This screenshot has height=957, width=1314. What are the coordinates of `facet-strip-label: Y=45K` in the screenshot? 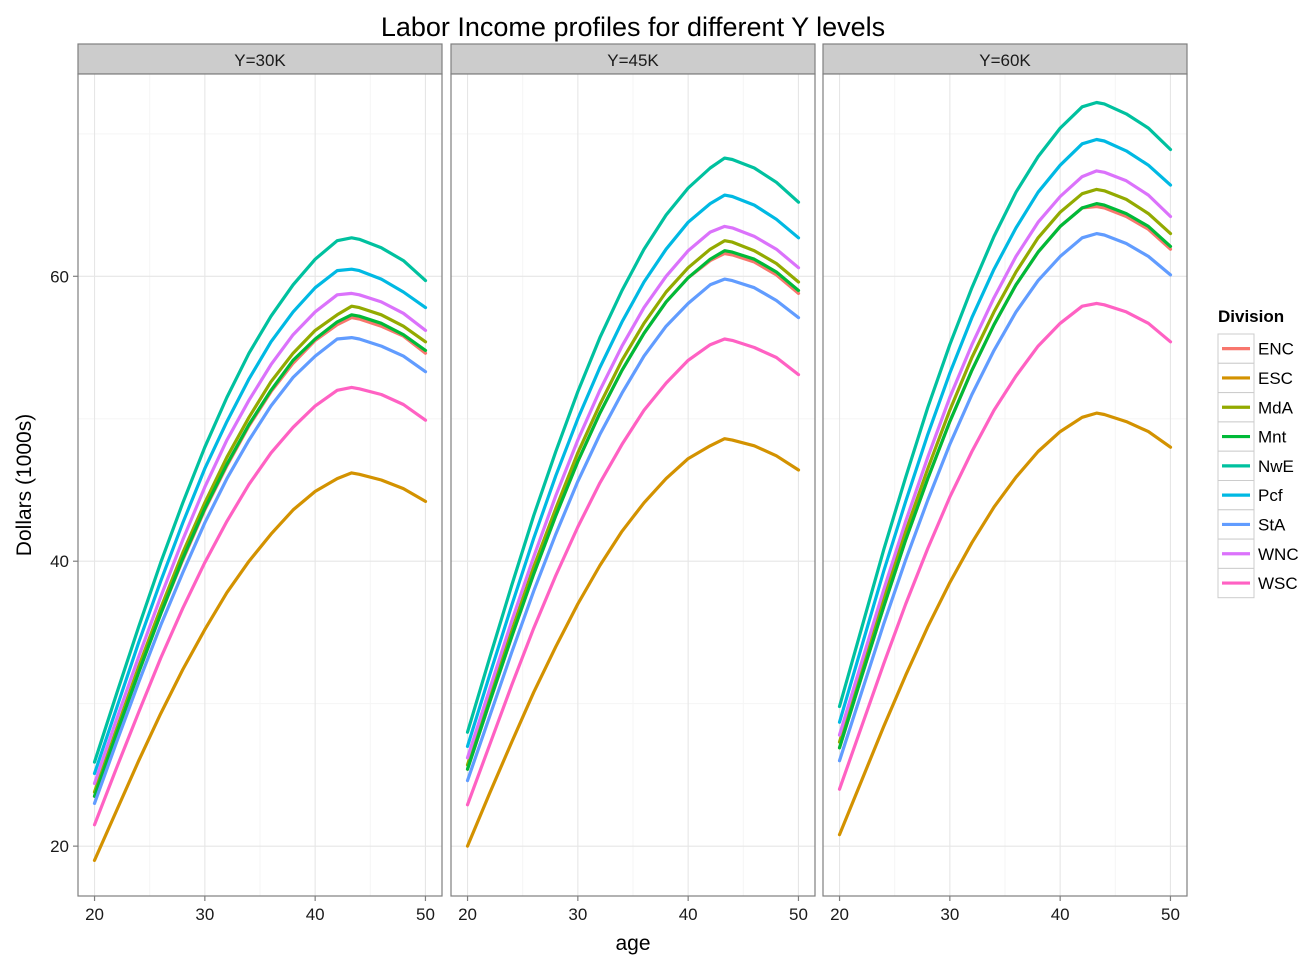 It's located at (633, 60).